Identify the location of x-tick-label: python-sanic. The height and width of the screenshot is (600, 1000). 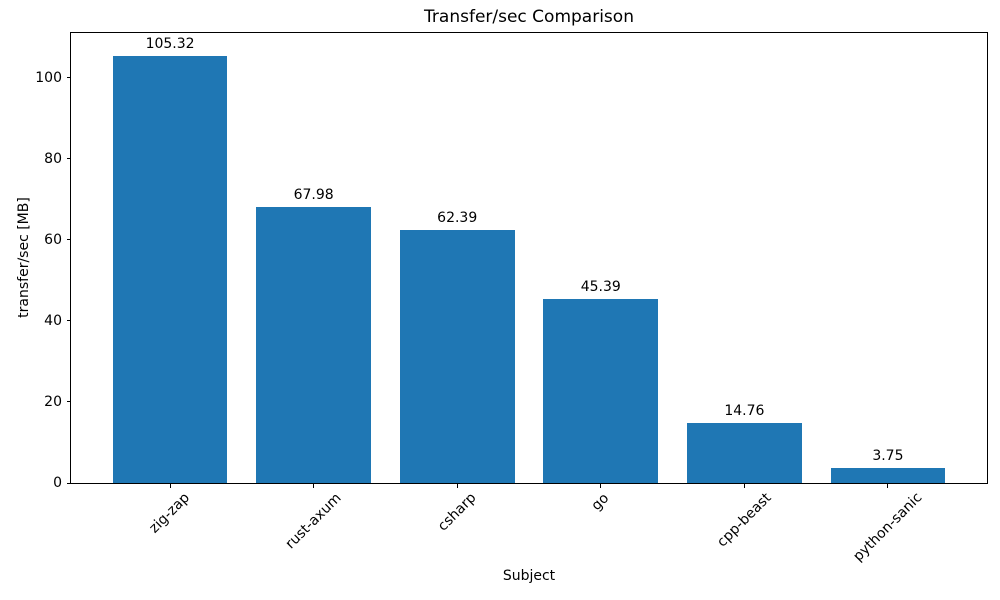
(888, 527).